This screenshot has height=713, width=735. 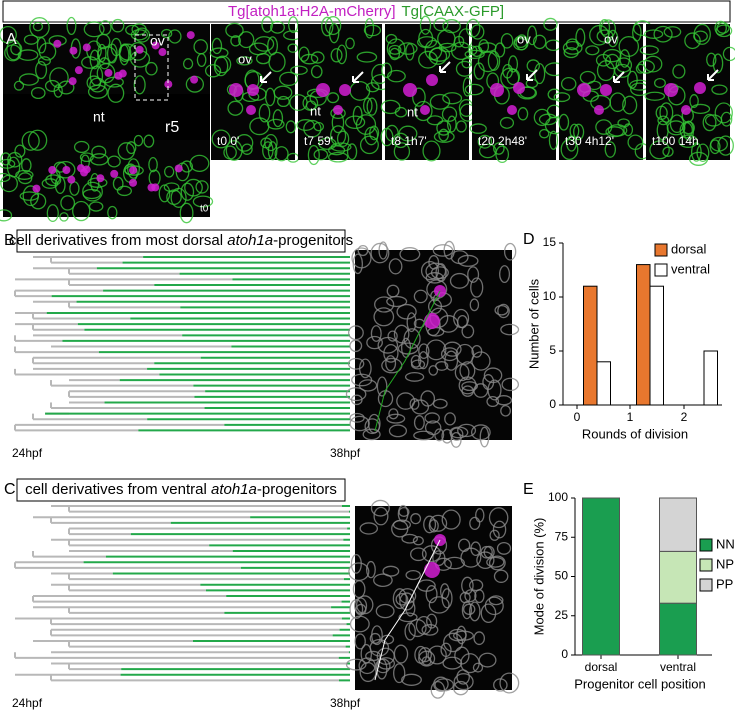 I want to click on time-label: t7 59', so click(x=318, y=141).